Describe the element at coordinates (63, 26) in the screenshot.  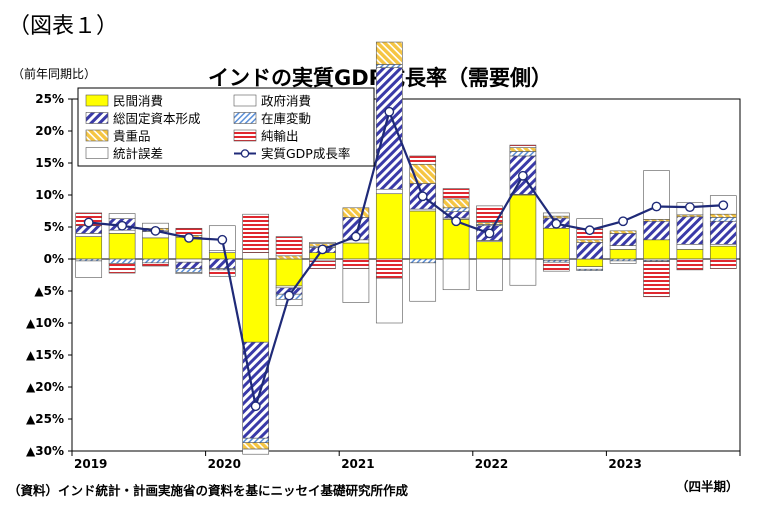
I see `figure-label: （図表１）` at that location.